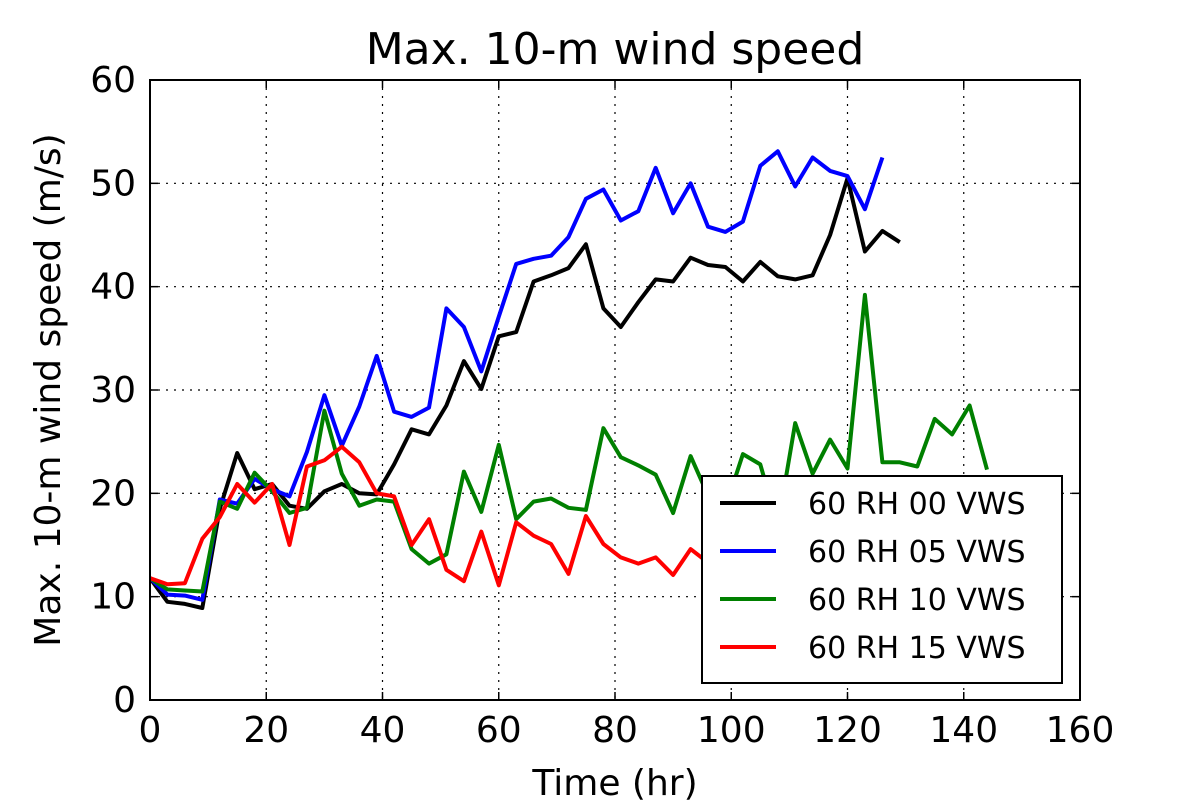 This screenshot has width=1200, height=800. Describe the element at coordinates (465, 516) in the screenshot. I see `series-line-60-rh-15-vws` at that location.